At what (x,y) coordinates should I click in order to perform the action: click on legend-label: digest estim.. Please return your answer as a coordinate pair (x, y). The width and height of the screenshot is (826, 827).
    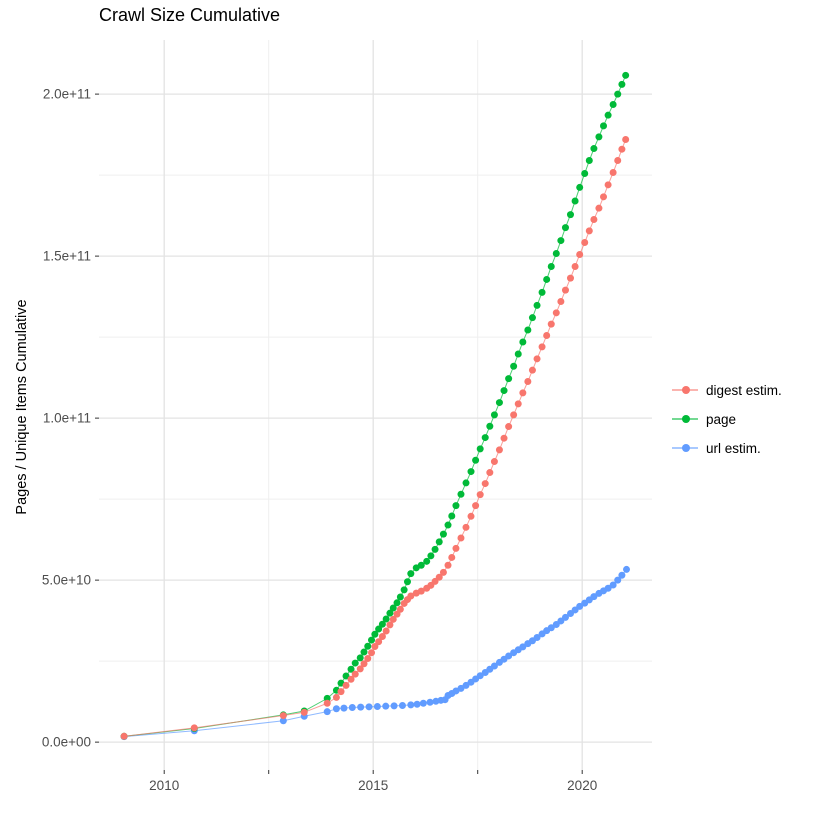
    Looking at the image, I should click on (744, 390).